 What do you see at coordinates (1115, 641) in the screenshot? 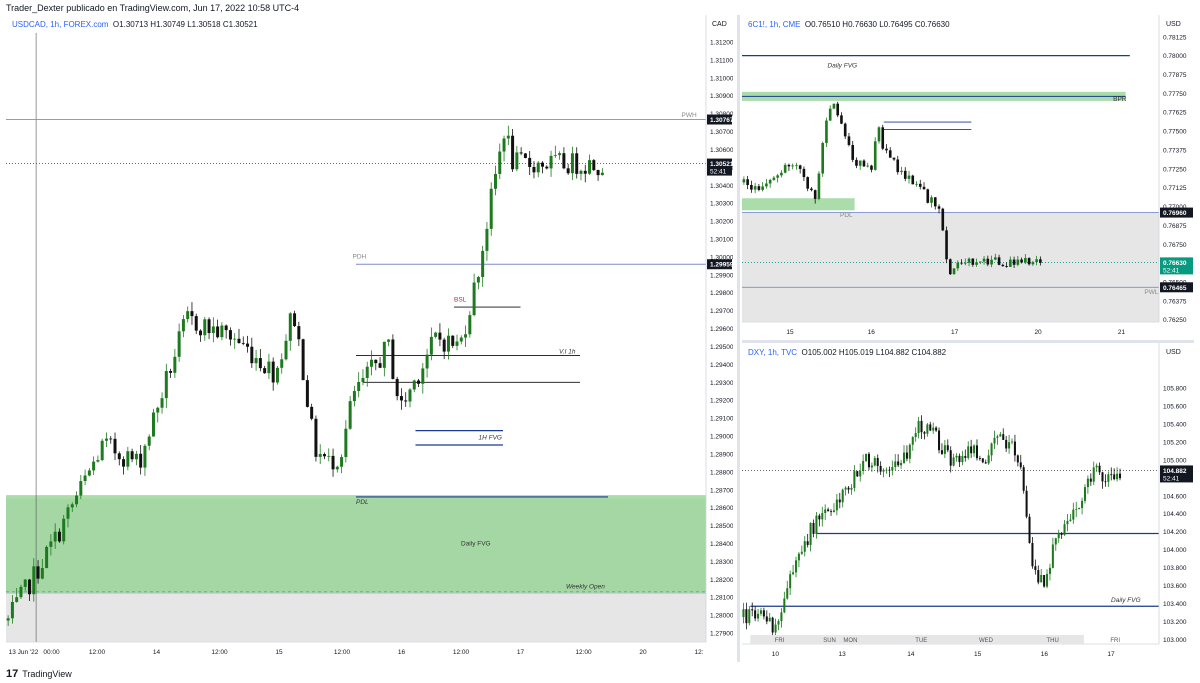
I see `weekday-label: FRI` at bounding box center [1115, 641].